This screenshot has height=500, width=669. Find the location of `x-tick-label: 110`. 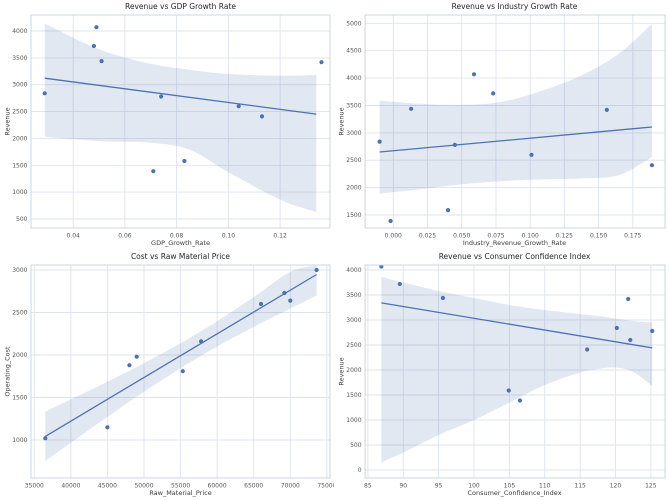

x-tick-label: 110 is located at coordinates (545, 486).